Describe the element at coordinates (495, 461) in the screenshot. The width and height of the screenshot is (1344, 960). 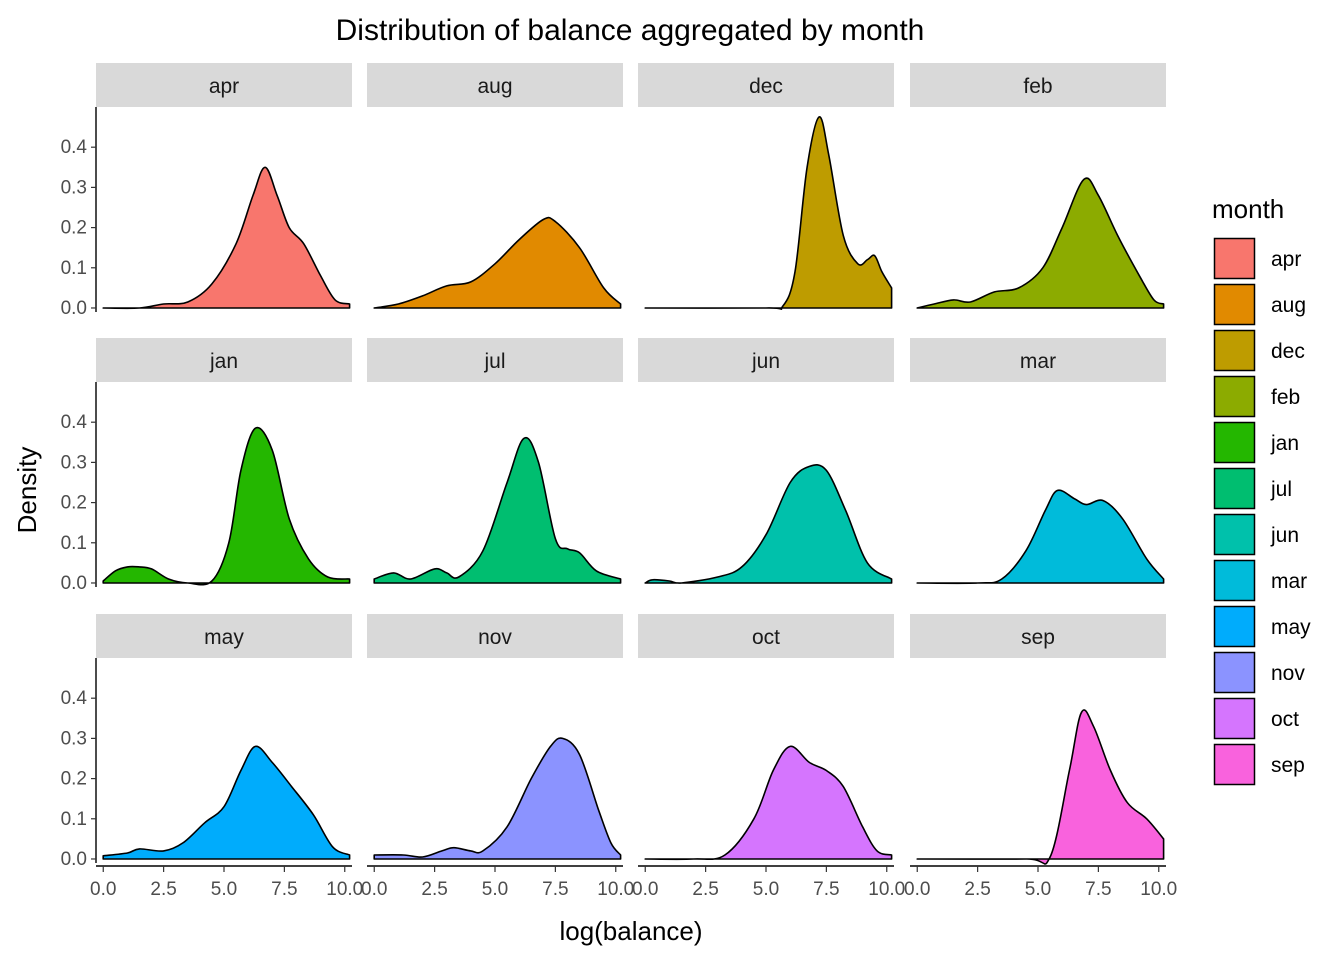
I see `facet-panel-jul: jul` at that location.